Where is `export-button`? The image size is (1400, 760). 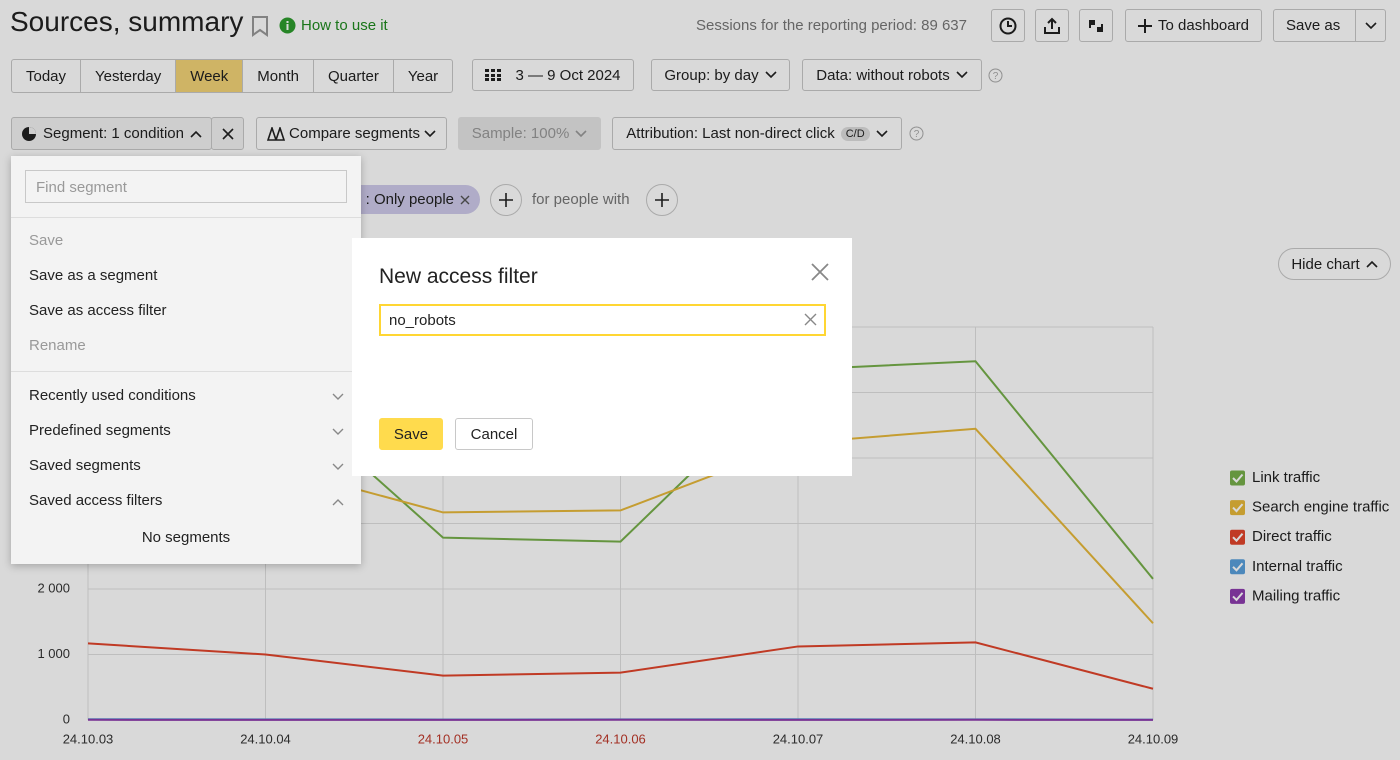 export-button is located at coordinates (1052, 25).